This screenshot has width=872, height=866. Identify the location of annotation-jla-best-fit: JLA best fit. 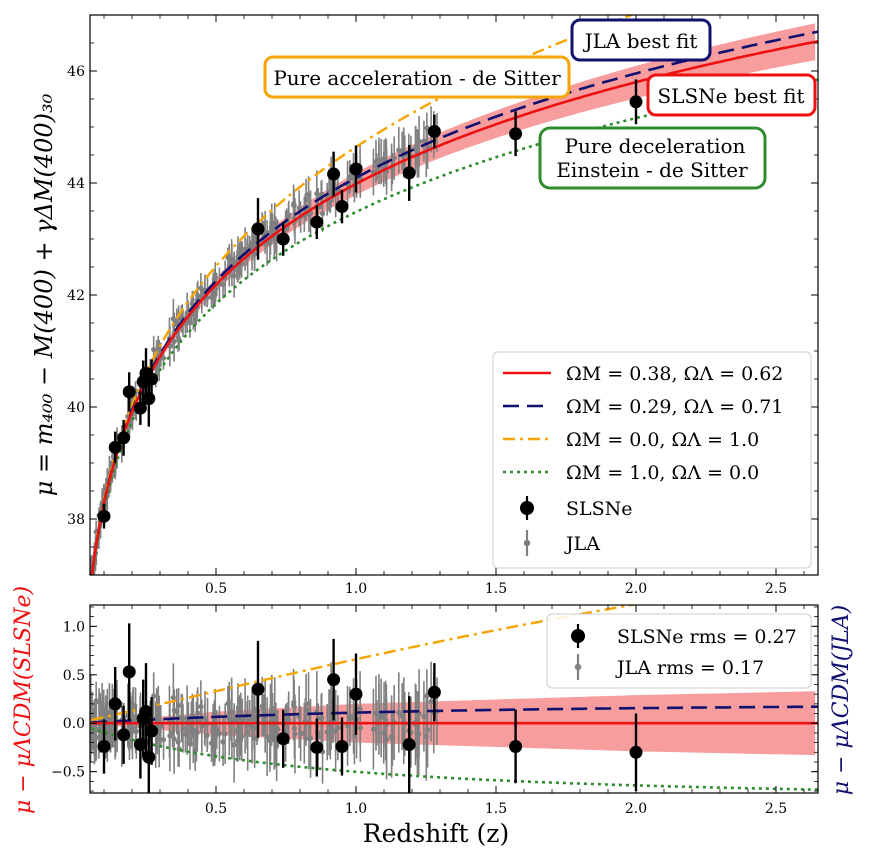
(641, 40).